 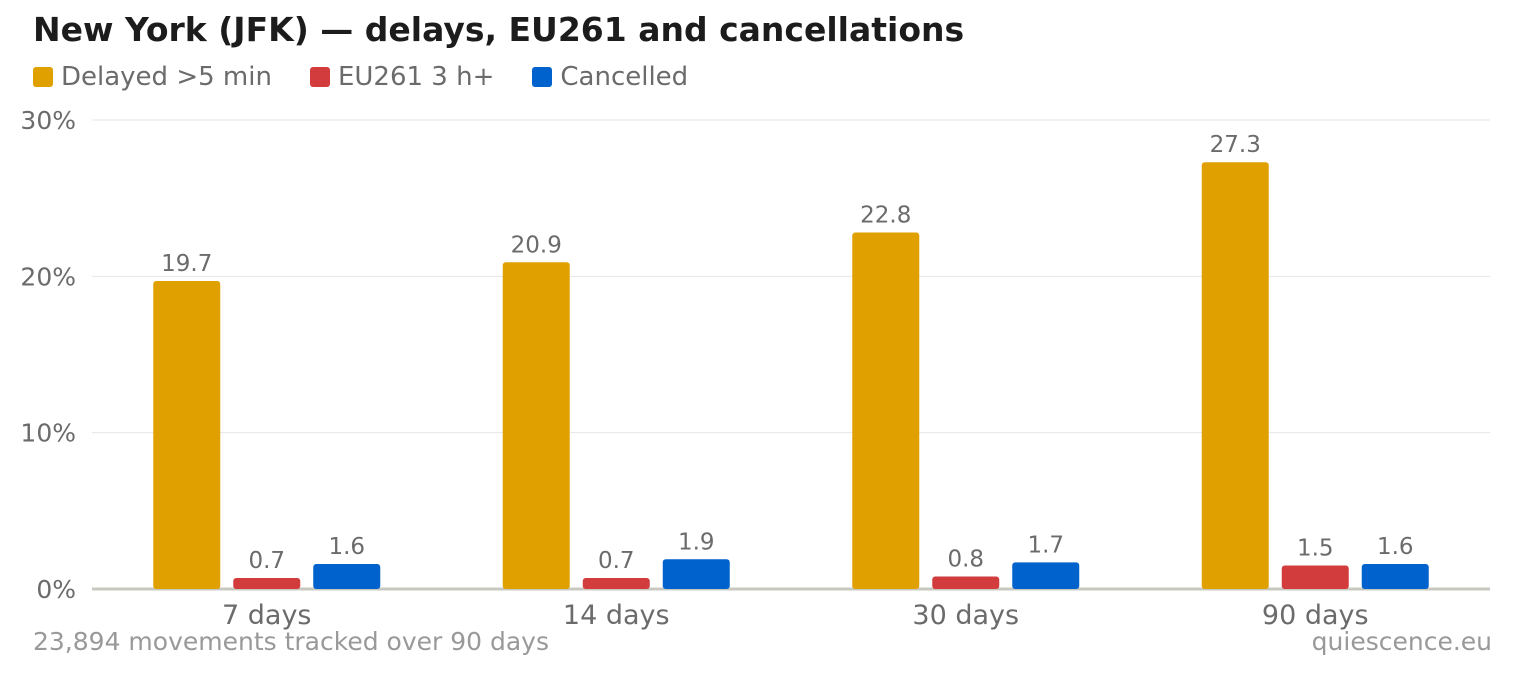 I want to click on legend-item-delayed: Delayed >5 min, so click(x=152, y=77).